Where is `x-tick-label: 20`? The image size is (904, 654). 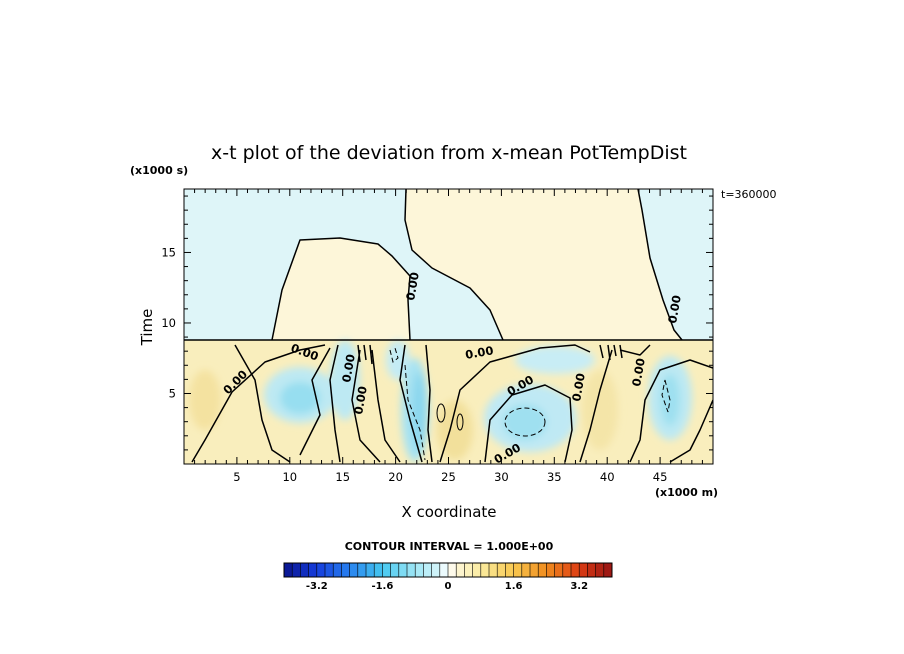
x-tick-label: 20 is located at coordinates (395, 477).